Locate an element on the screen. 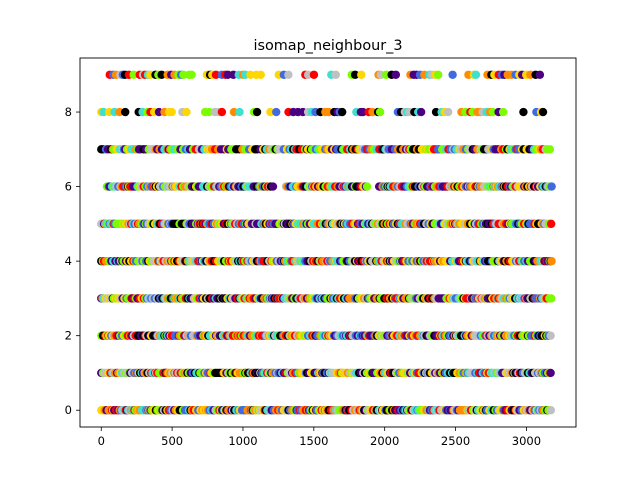 The image size is (640, 480). y-axis: 0 2 4 6 8 is located at coordinates (72, 261).